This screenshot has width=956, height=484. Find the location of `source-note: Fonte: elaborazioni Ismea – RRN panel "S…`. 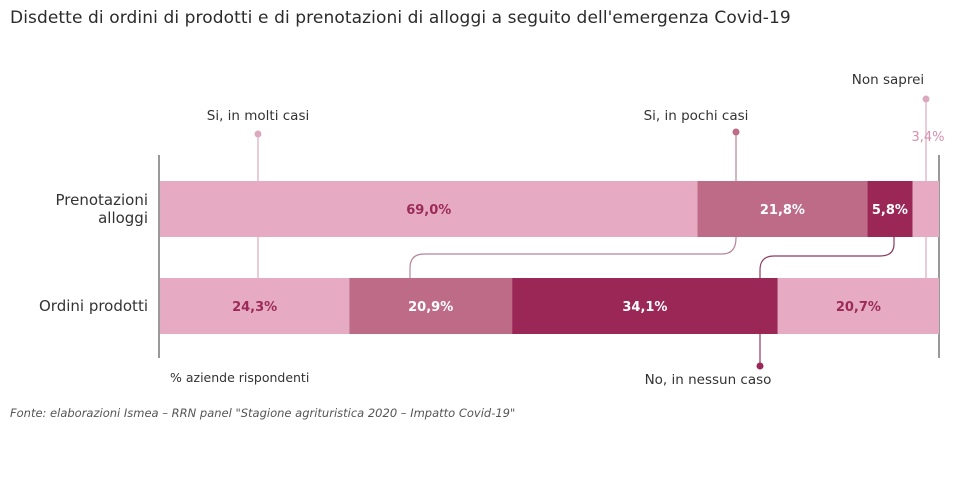

source-note: Fonte: elaborazioni Ismea – RRN panel "S… is located at coordinates (263, 413).